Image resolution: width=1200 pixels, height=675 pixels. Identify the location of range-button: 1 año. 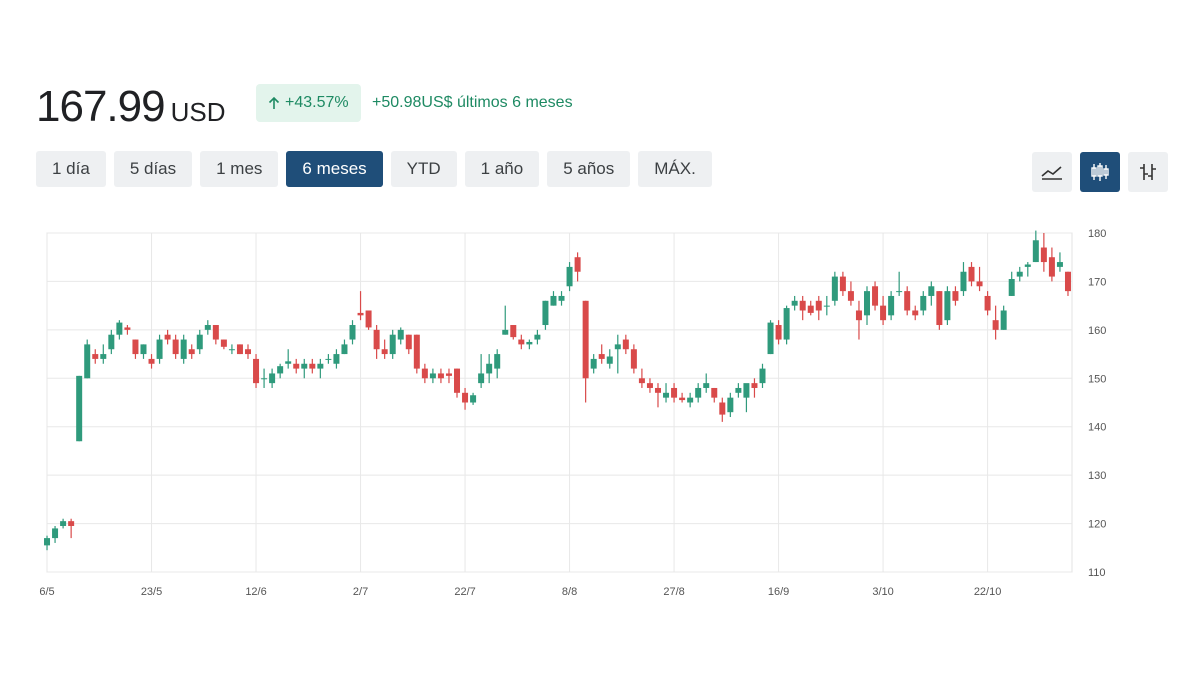
(502, 169).